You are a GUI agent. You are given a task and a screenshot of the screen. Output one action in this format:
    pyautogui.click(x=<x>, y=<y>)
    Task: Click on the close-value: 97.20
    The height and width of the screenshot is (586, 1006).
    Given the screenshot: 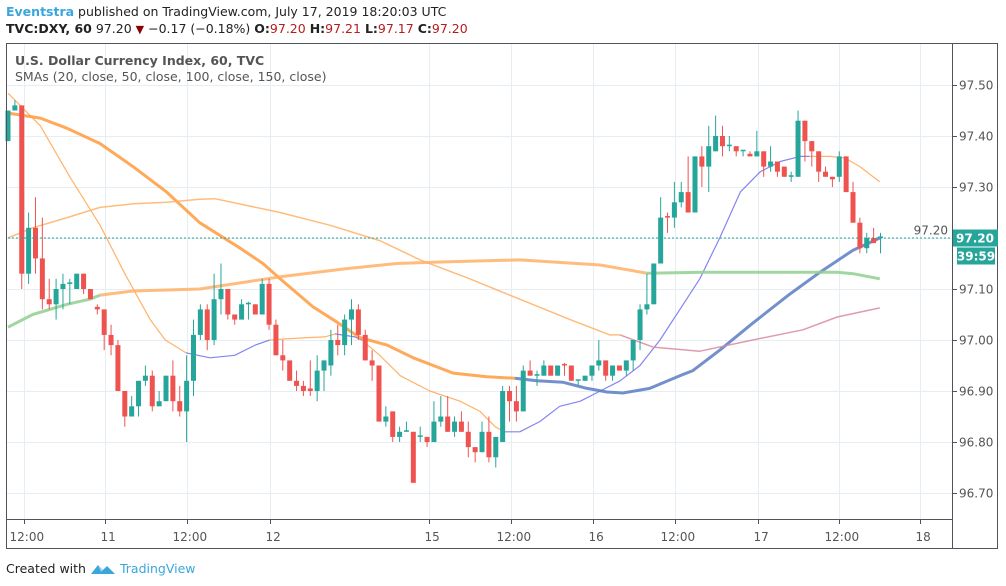 What is the action you would take?
    pyautogui.click(x=449, y=28)
    